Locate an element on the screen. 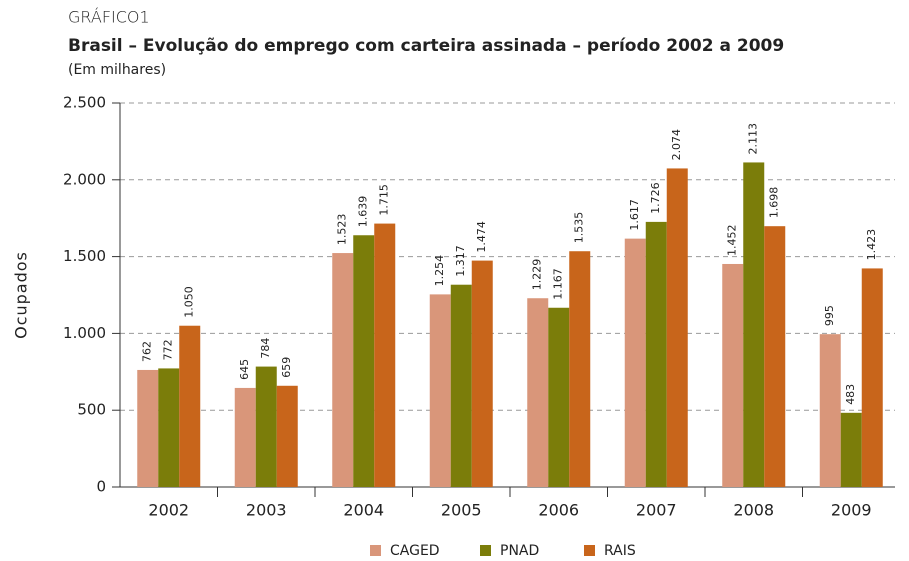  value-label: 2.074 is located at coordinates (676, 145).